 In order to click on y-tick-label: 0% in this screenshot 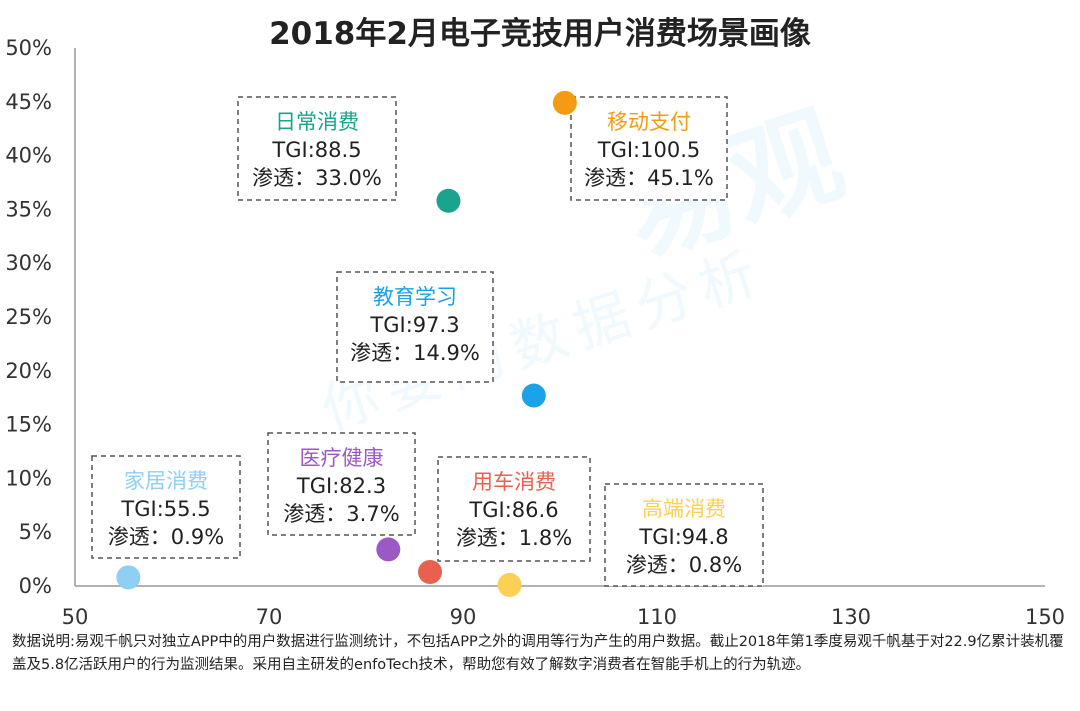, I will do `click(35, 586)`.